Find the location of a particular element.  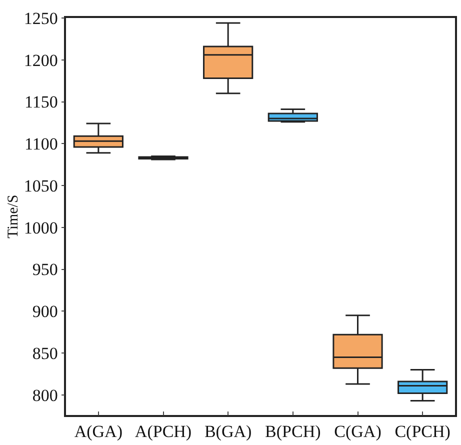

y-tick-label: 950 is located at coordinates (45, 270).